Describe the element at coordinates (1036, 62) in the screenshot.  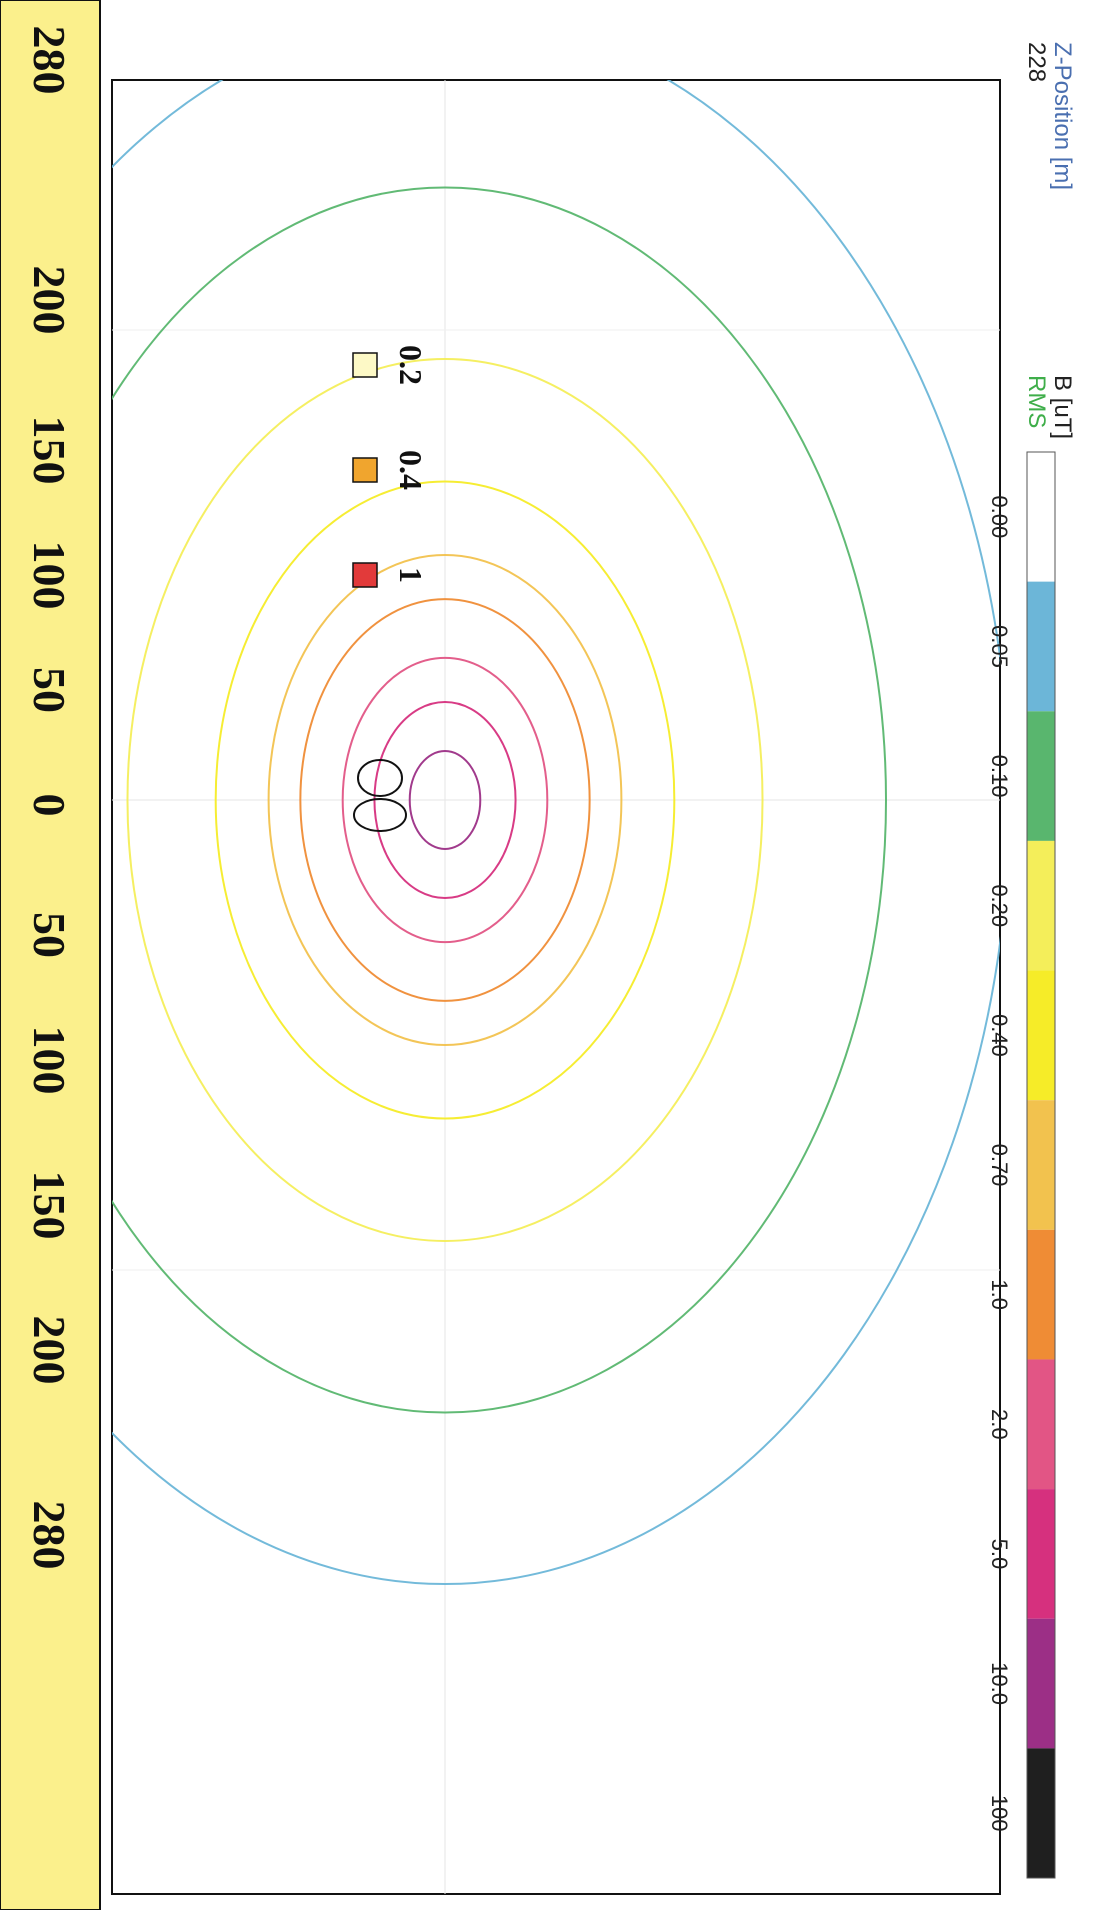
I see `axis-value: 228` at that location.